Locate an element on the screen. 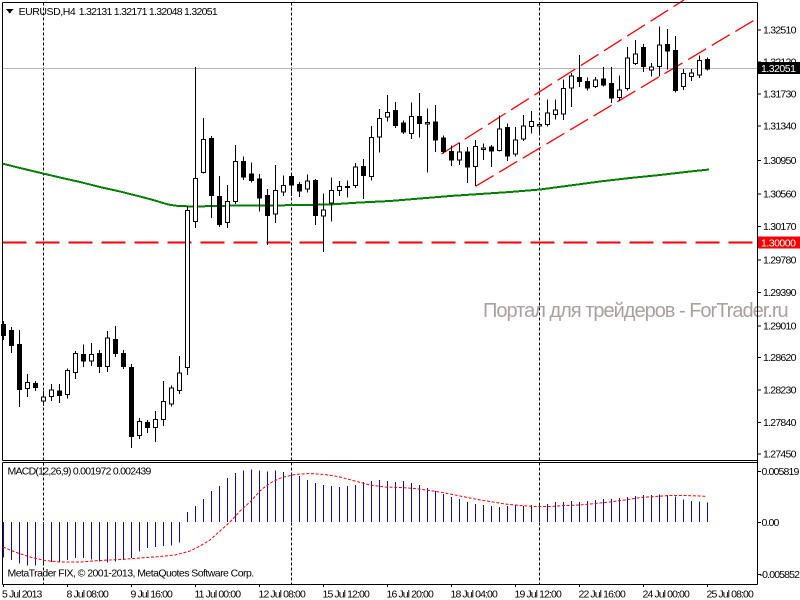  svg-text: 8 Jul 08:00 is located at coordinates (88, 594).